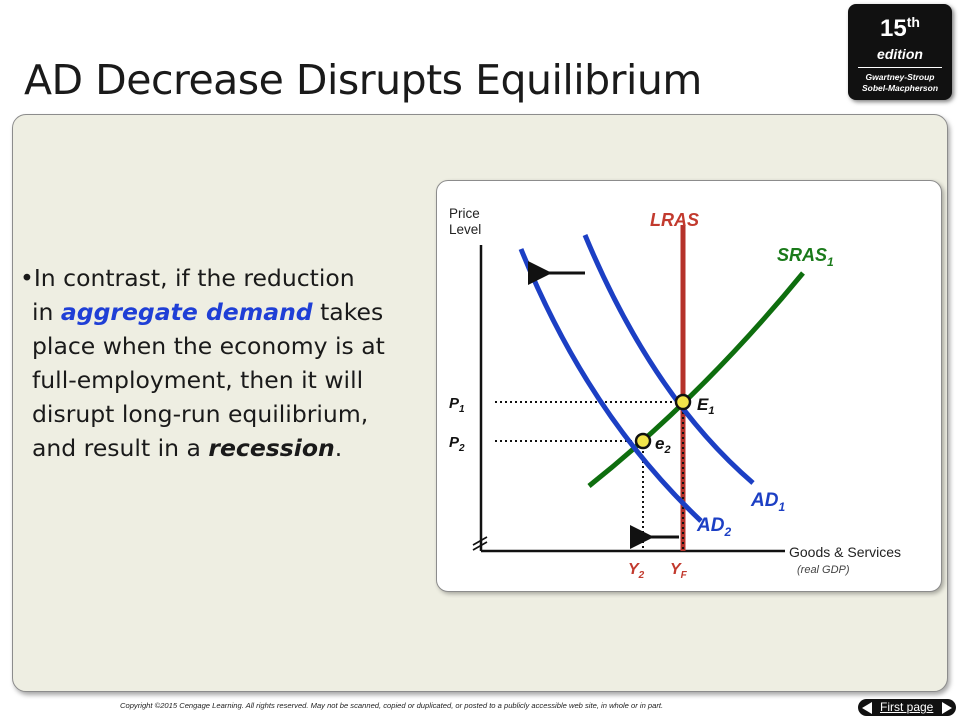 This screenshot has height=720, width=960. Describe the element at coordinates (767, 502) in the screenshot. I see `ad1-label: AD1` at that location.